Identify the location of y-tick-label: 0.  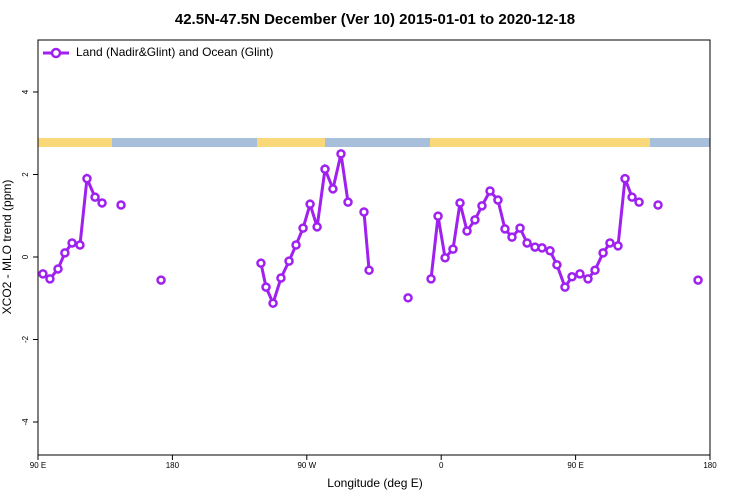
(25, 256).